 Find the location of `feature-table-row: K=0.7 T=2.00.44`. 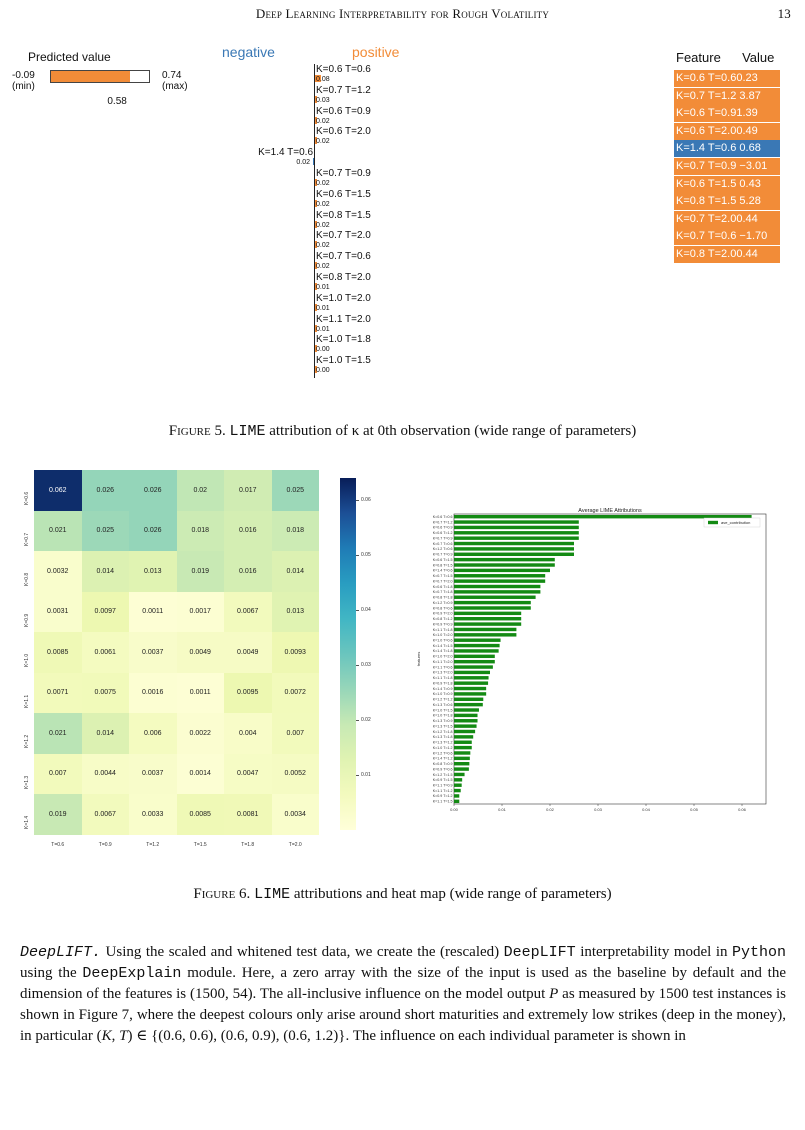

feature-table-row: K=0.7 T=2.00.44 is located at coordinates (727, 219).